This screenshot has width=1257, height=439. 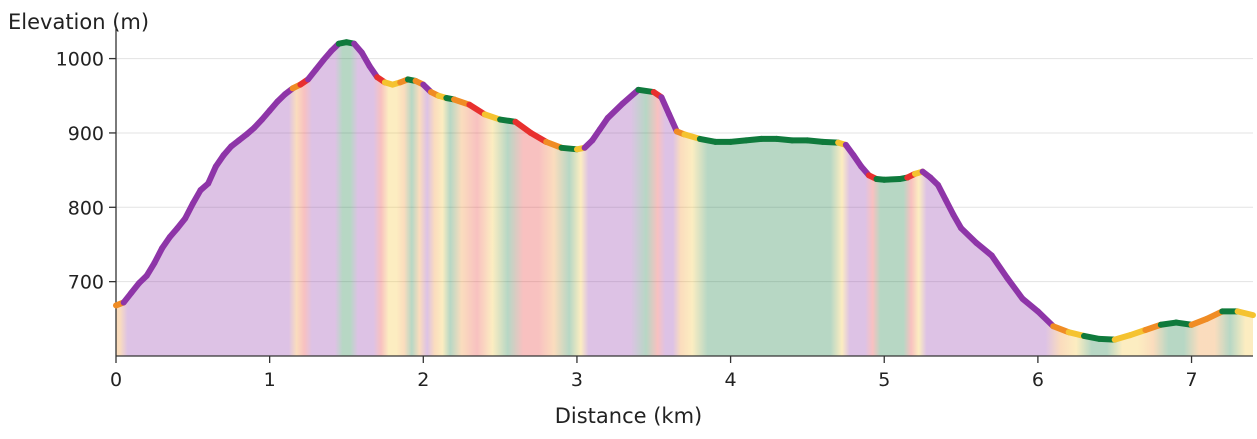 What do you see at coordinates (884, 380) in the screenshot?
I see `x-tick-label: 5` at bounding box center [884, 380].